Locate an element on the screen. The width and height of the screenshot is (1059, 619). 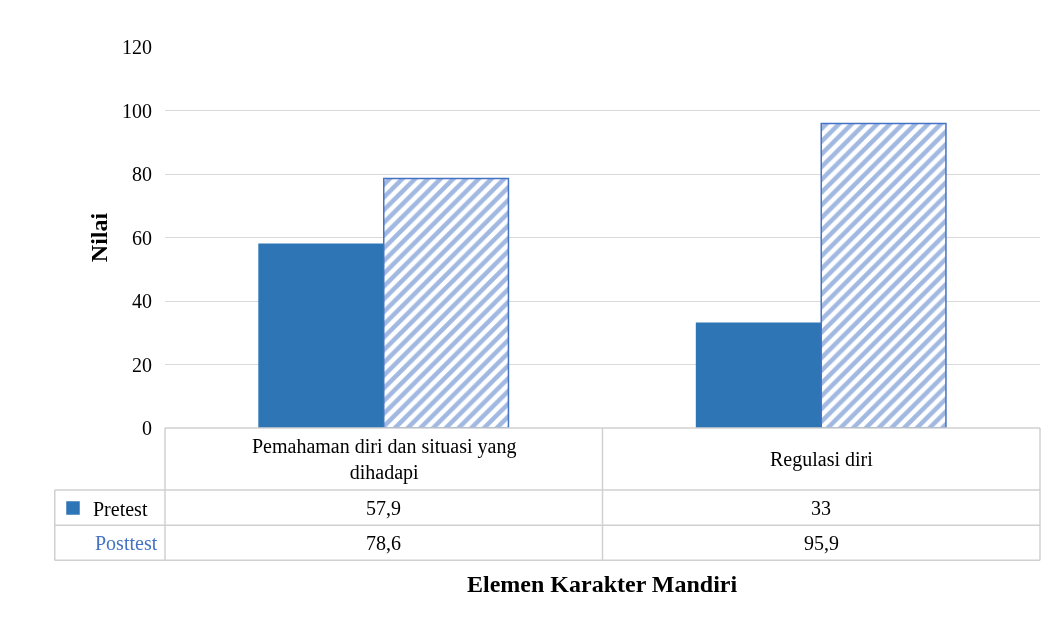
data-label: 57,9 is located at coordinates (383, 508).